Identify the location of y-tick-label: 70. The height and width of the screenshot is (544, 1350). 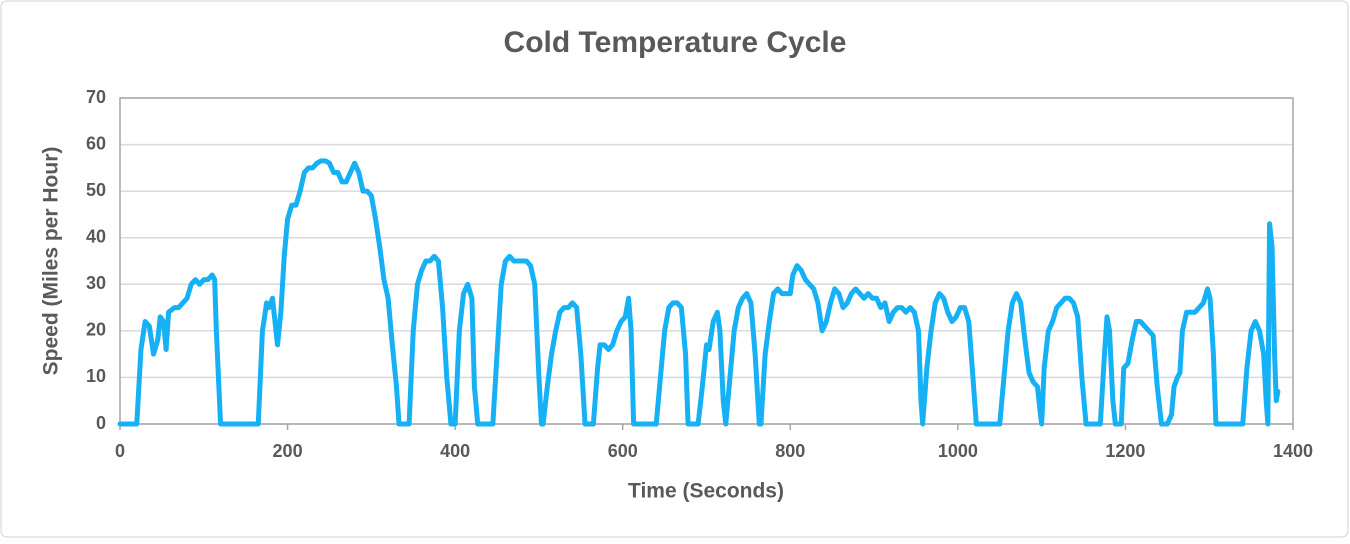
(96, 97).